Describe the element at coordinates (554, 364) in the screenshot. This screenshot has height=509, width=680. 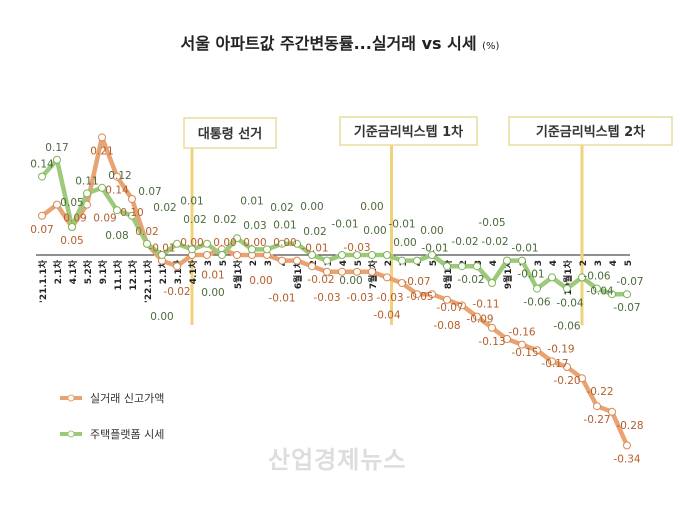
I see `data-label: -0.17` at that location.